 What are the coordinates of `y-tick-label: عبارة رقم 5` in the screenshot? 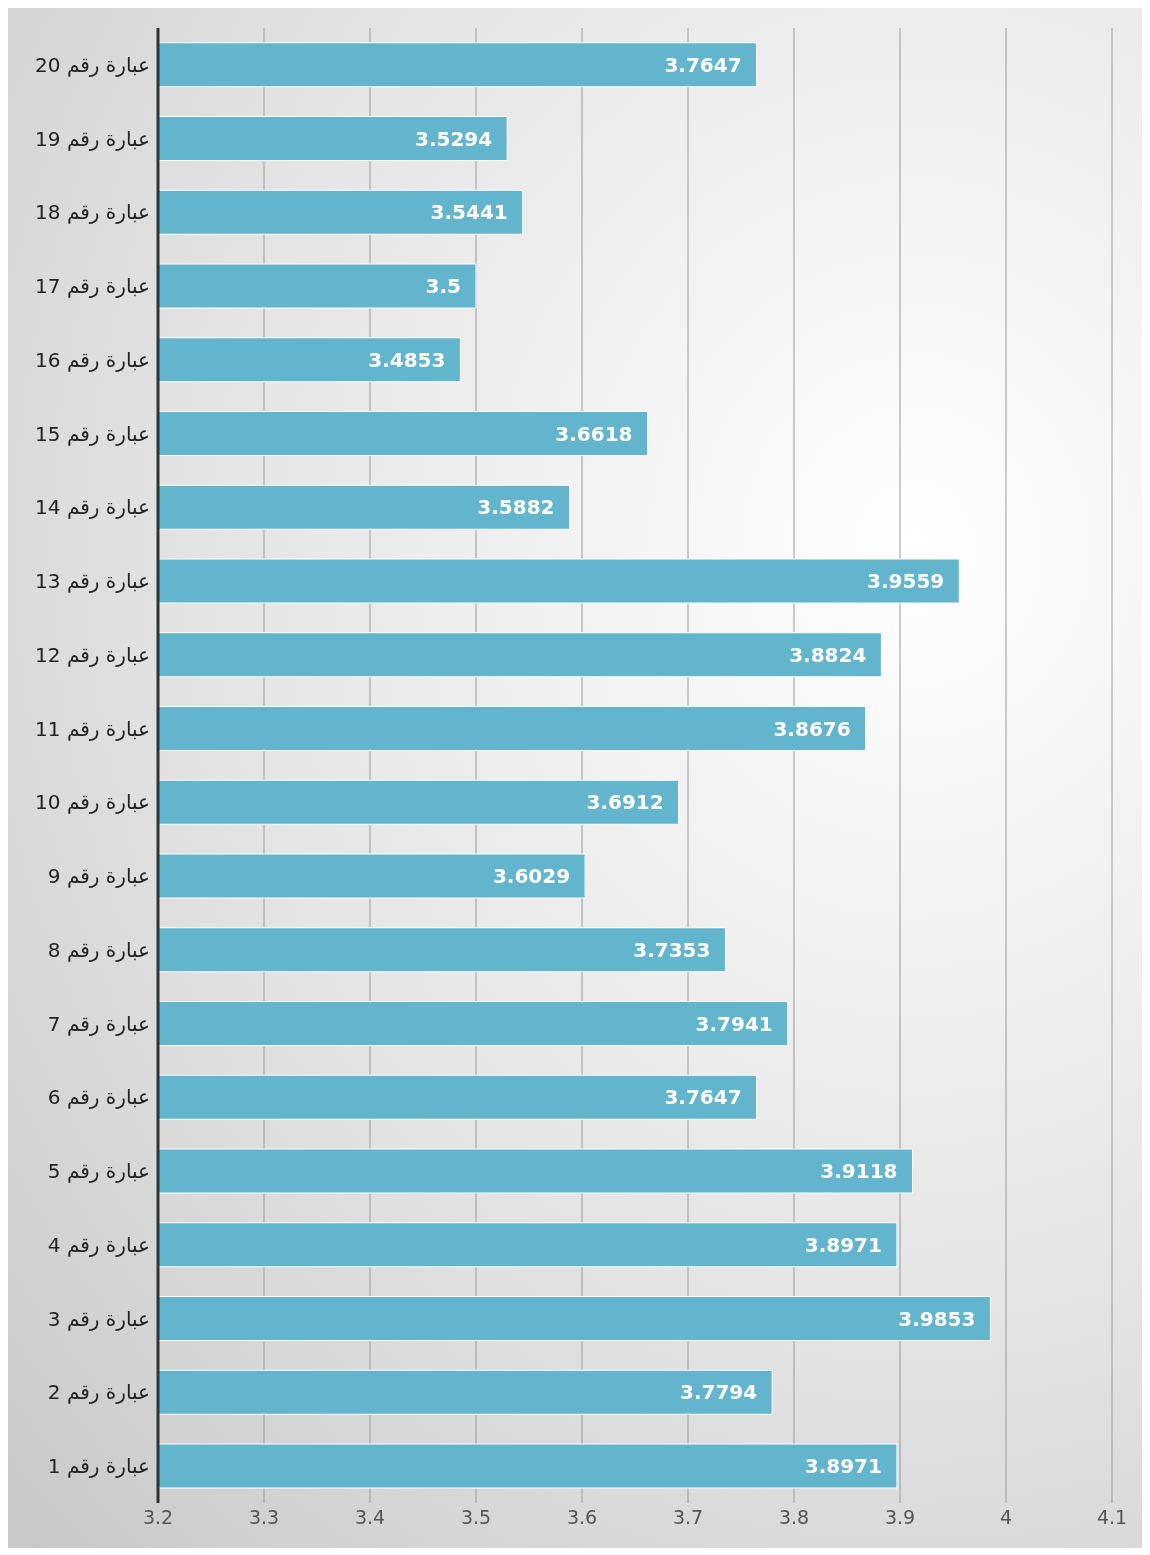 It's located at (98, 1171).